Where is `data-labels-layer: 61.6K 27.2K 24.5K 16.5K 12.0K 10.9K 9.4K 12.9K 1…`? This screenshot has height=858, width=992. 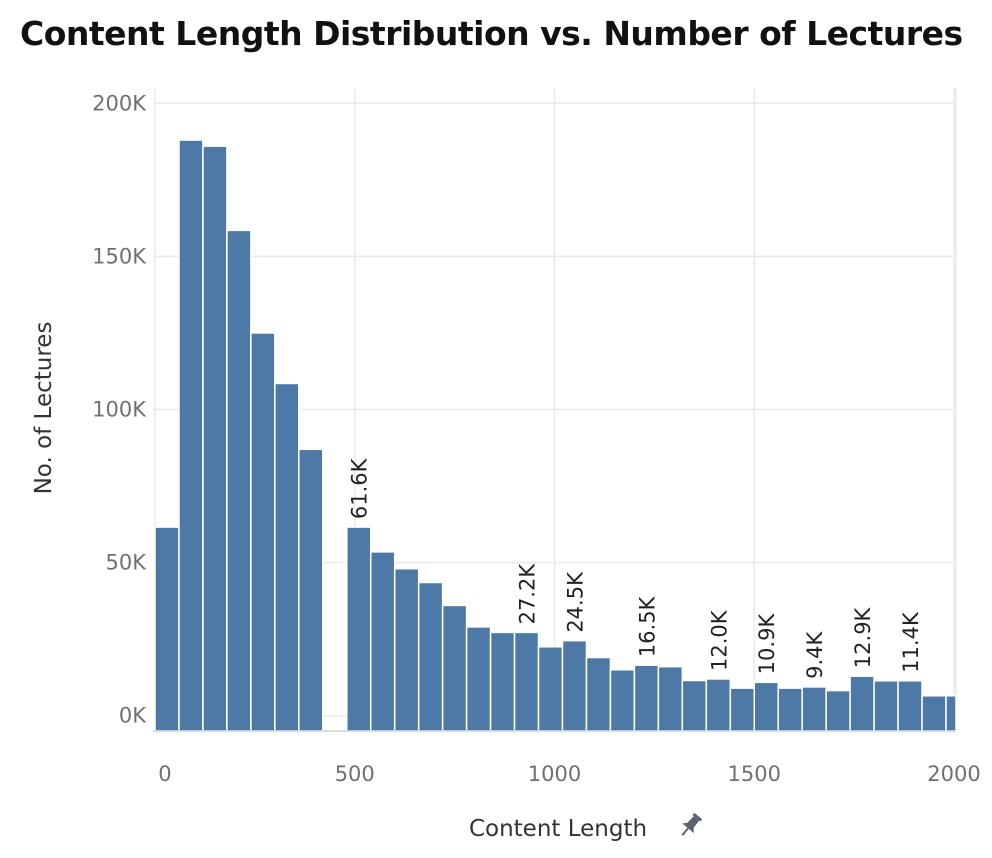 data-labels-layer: 61.6K 27.2K 24.5K 16.5K 12.0K 10.9K 9.4K 12.9K 1… is located at coordinates (635, 568).